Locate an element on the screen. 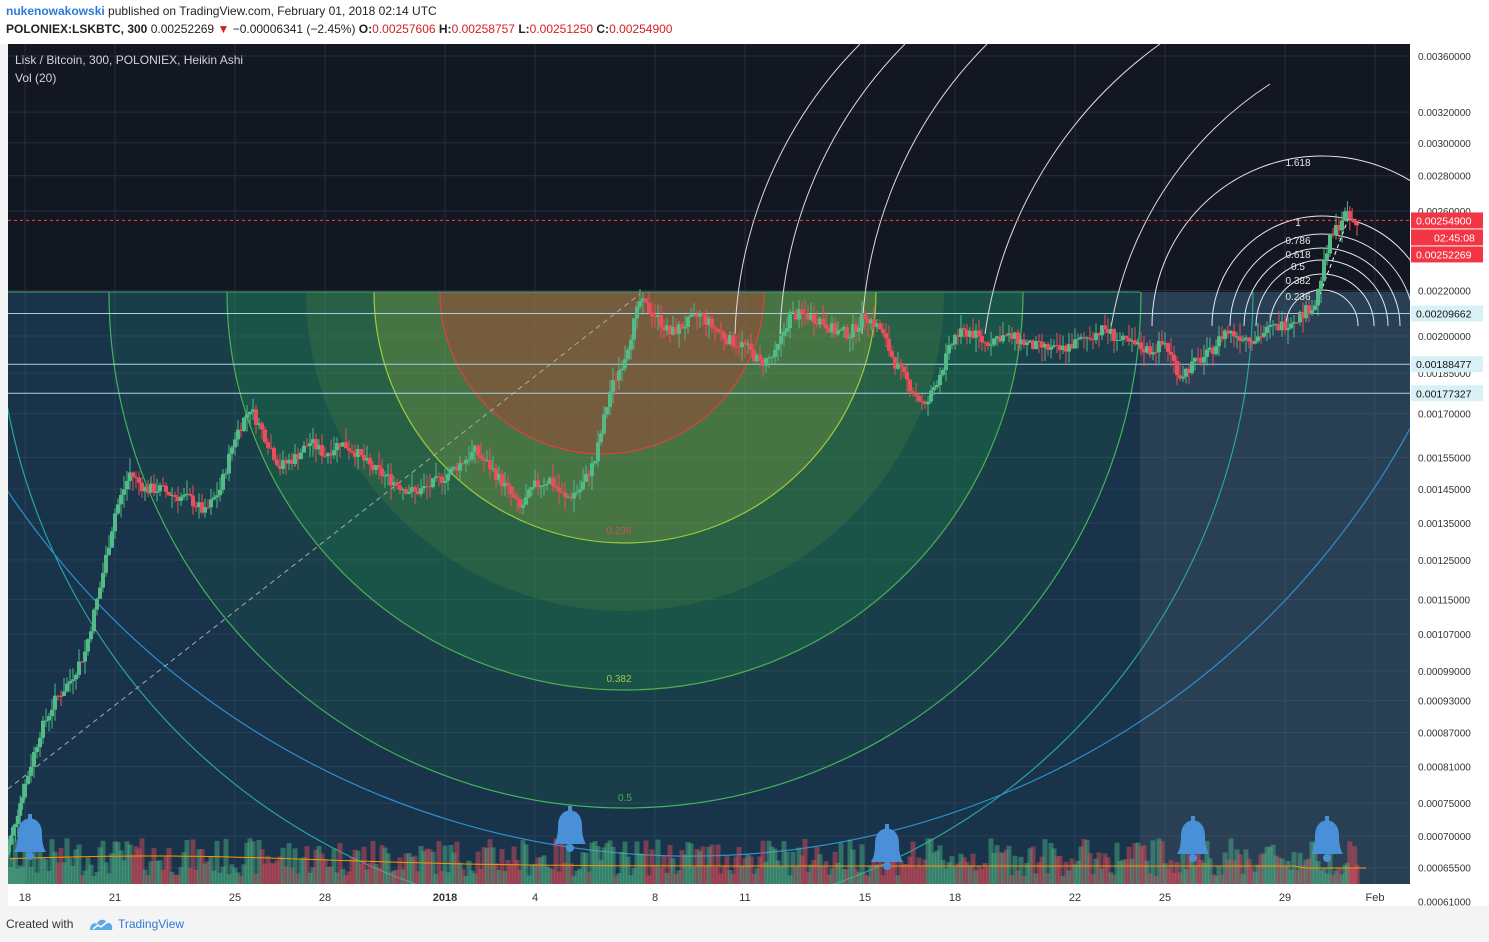  price-tag-label: 0.00177327 is located at coordinates (1444, 394).